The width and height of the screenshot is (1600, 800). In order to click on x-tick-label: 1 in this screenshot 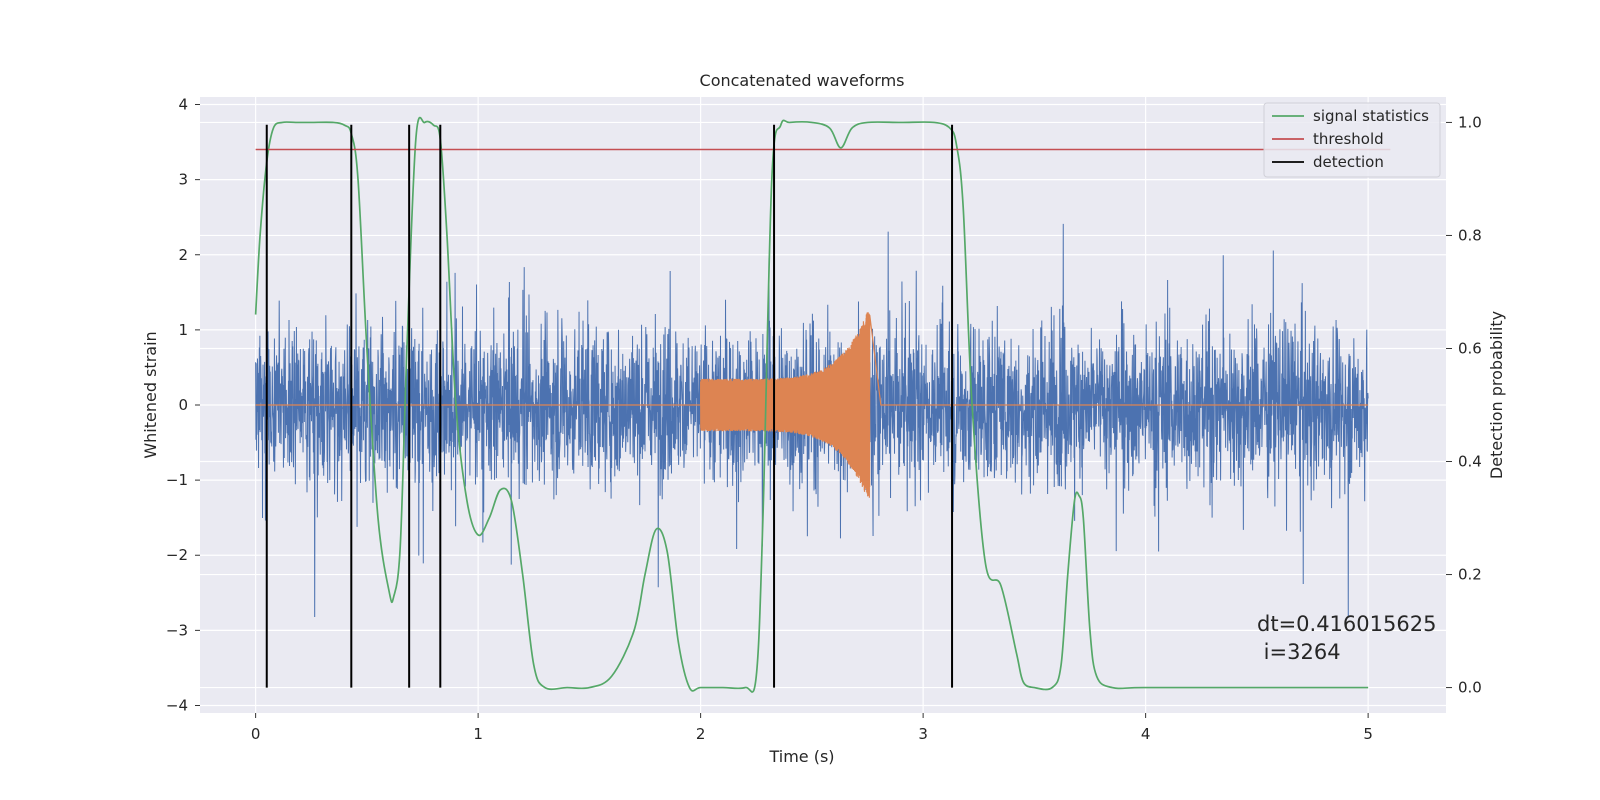, I will do `click(478, 734)`.